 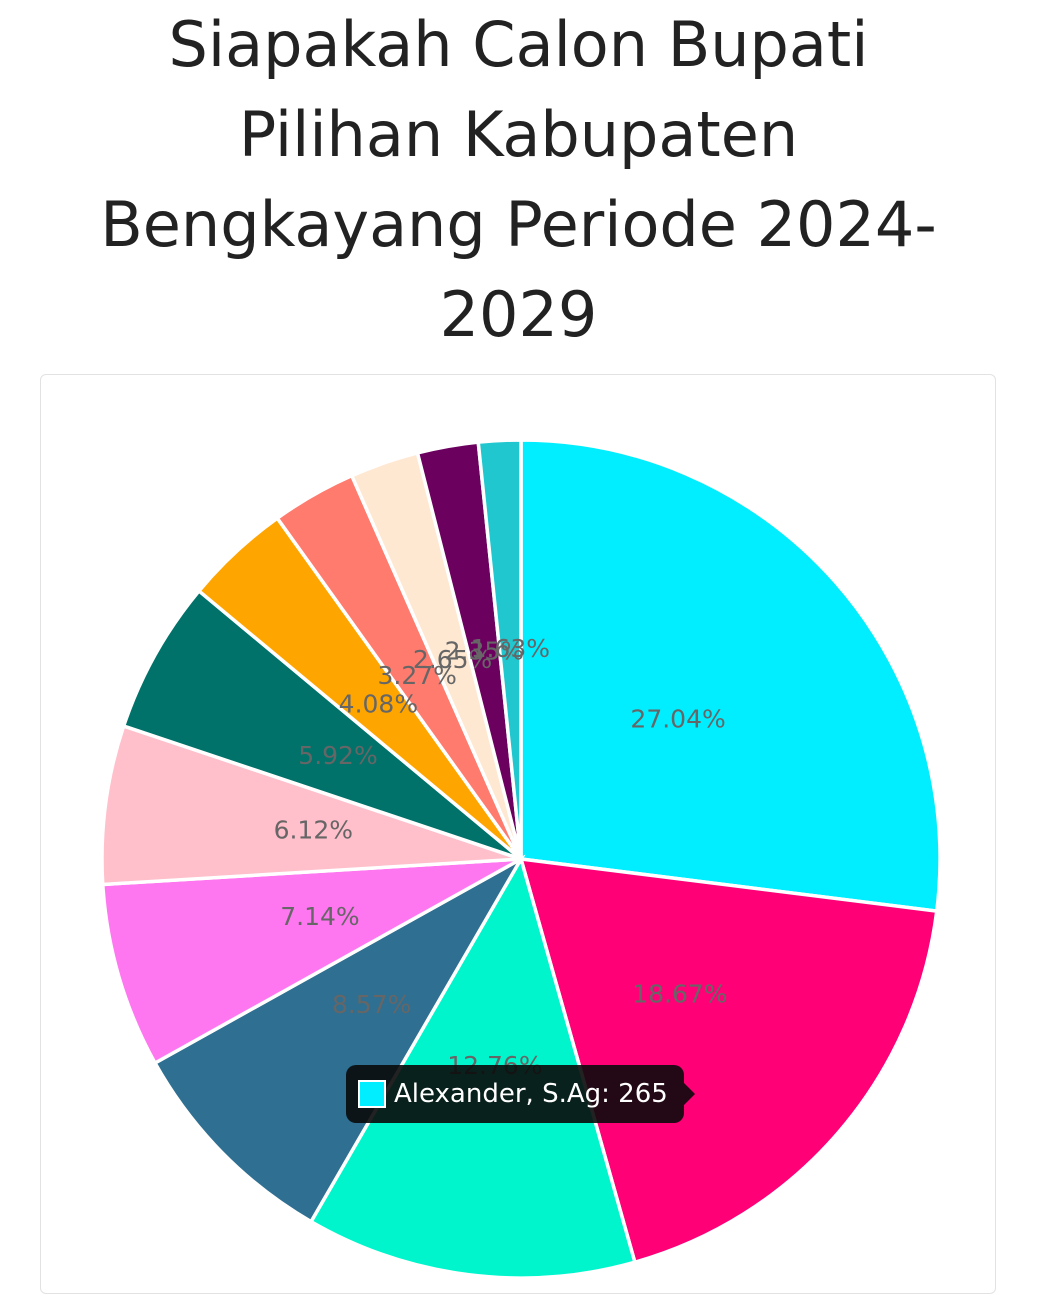 I want to click on slice-label: 6.12%, so click(x=313, y=830).